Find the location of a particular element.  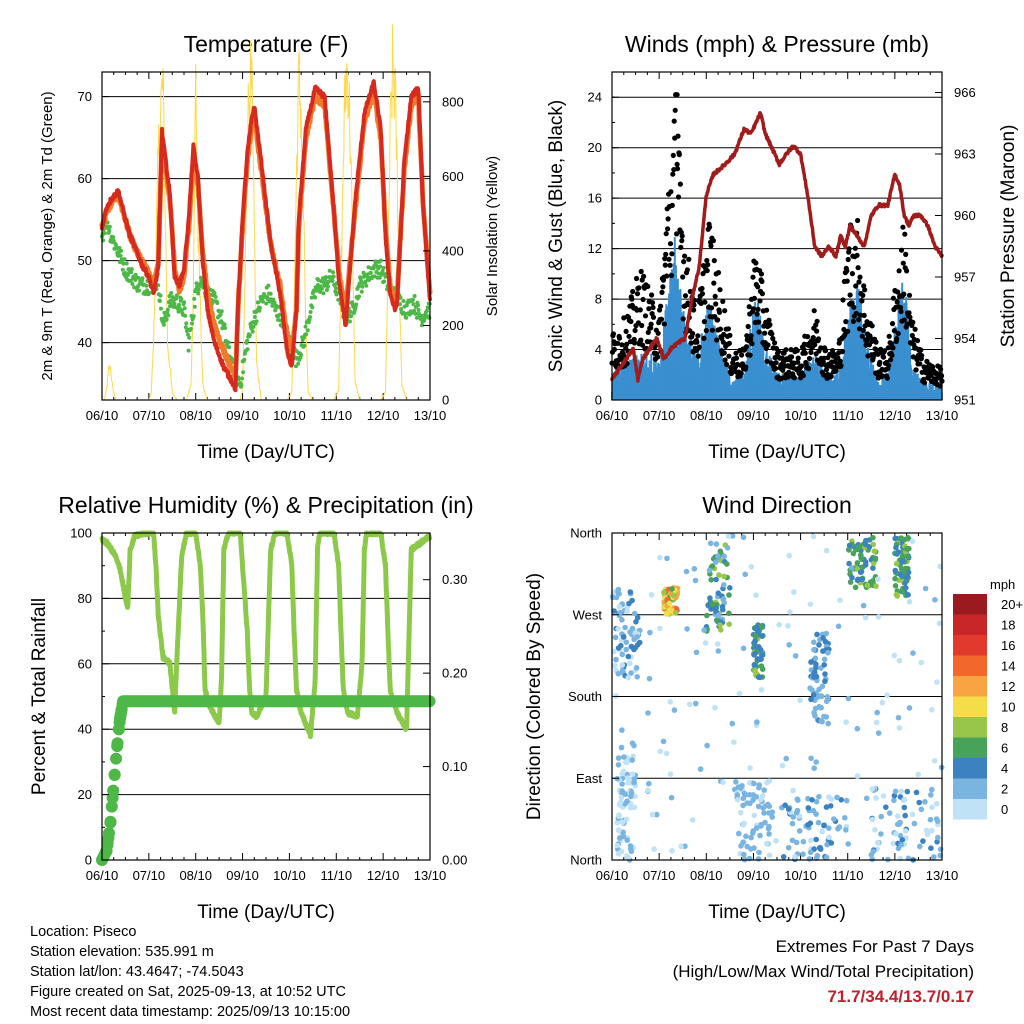

x-tick-label: 08/10 is located at coordinates (706, 875).